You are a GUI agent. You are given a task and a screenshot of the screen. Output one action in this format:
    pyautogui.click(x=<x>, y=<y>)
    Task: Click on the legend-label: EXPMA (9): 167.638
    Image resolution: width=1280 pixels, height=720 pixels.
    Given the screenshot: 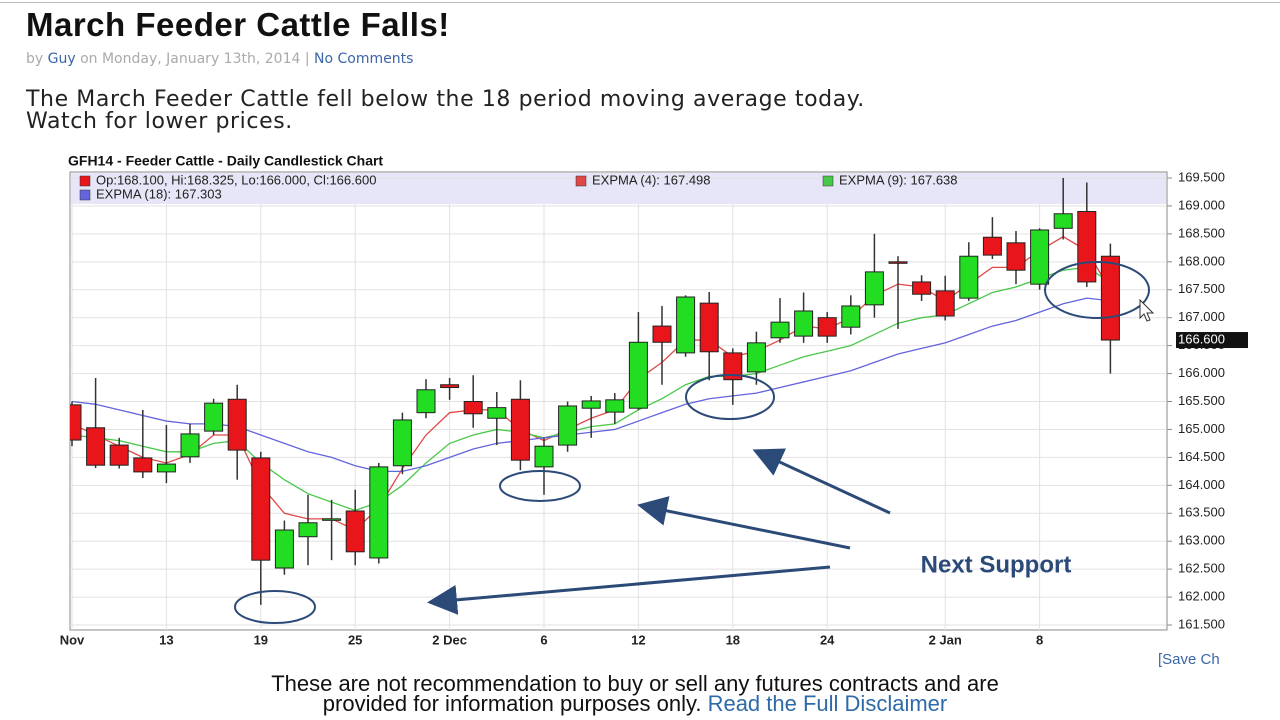 What is the action you would take?
    pyautogui.click(x=898, y=179)
    